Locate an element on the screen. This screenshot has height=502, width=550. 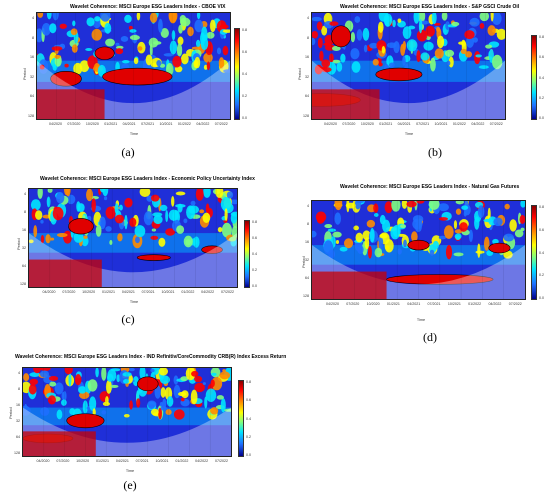
x-tick-label: 10/2020 is located at coordinates (367, 124).